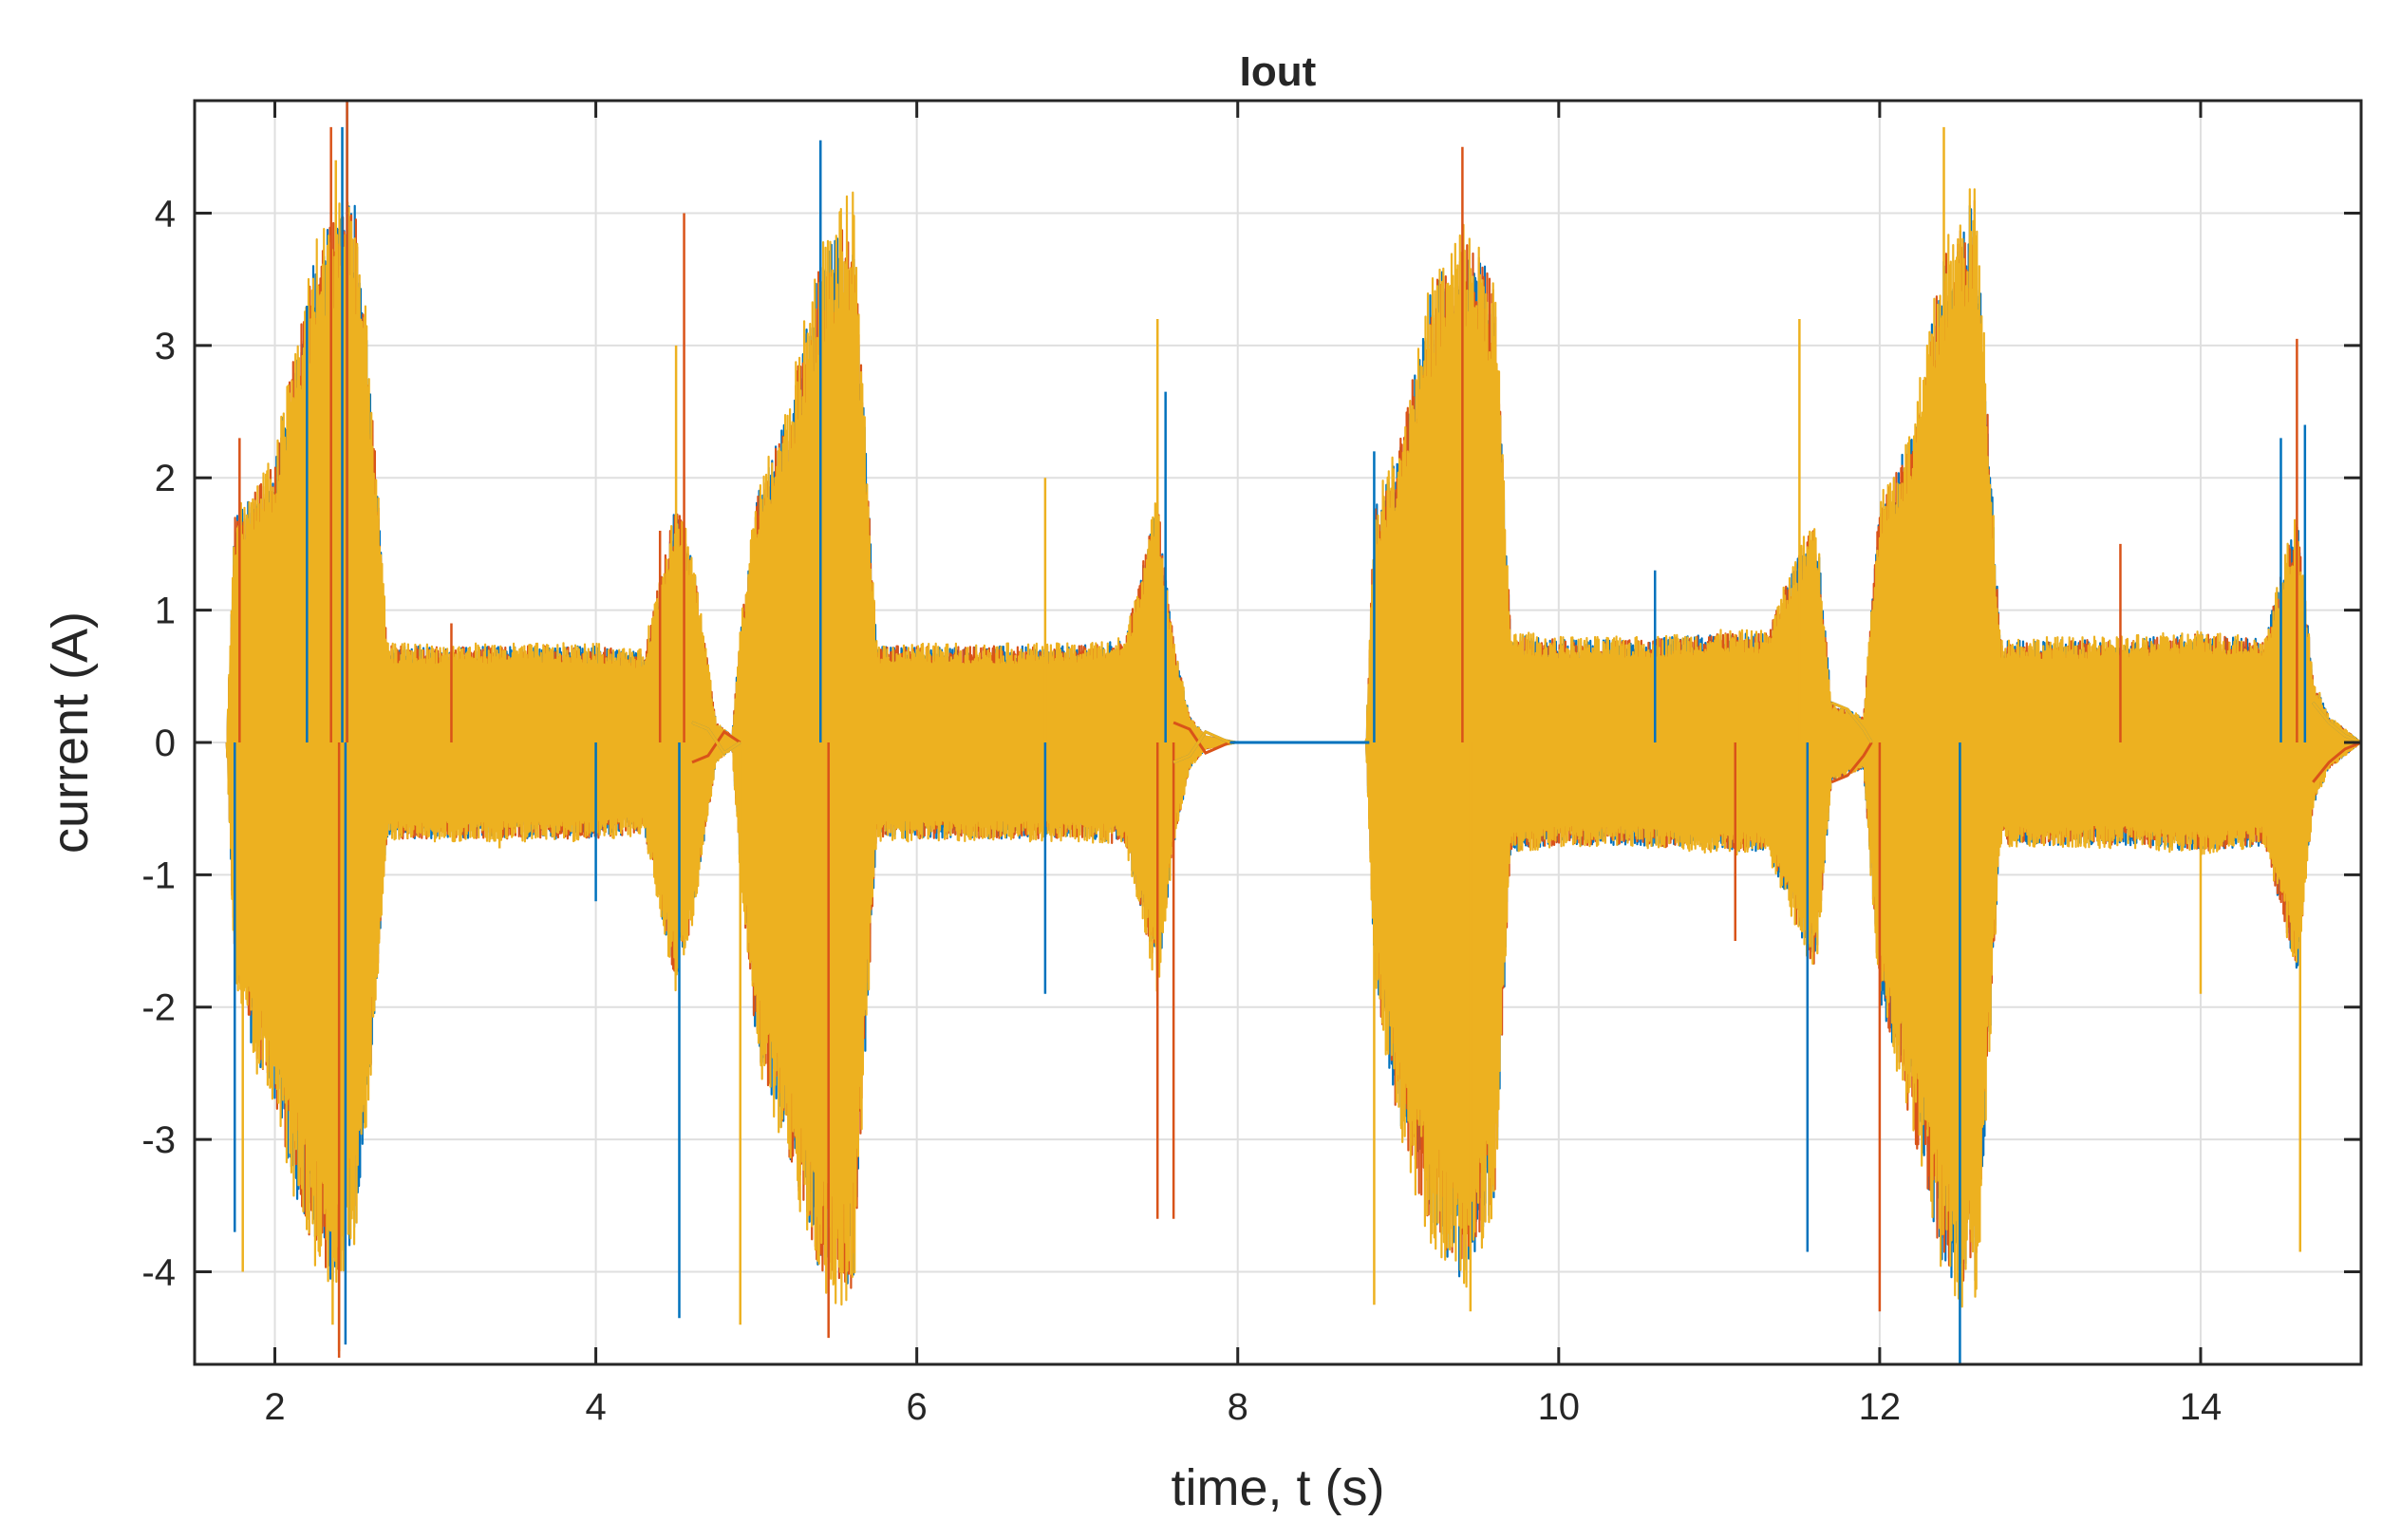 This screenshot has width=2401, height=1540. I want to click on x-tick-label: 2, so click(274, 1407).